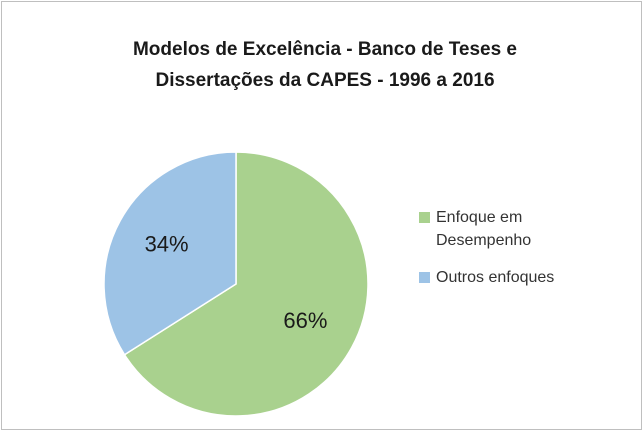 Image resolution: width=644 pixels, height=432 pixels. I want to click on pie-slice, so click(170, 253).